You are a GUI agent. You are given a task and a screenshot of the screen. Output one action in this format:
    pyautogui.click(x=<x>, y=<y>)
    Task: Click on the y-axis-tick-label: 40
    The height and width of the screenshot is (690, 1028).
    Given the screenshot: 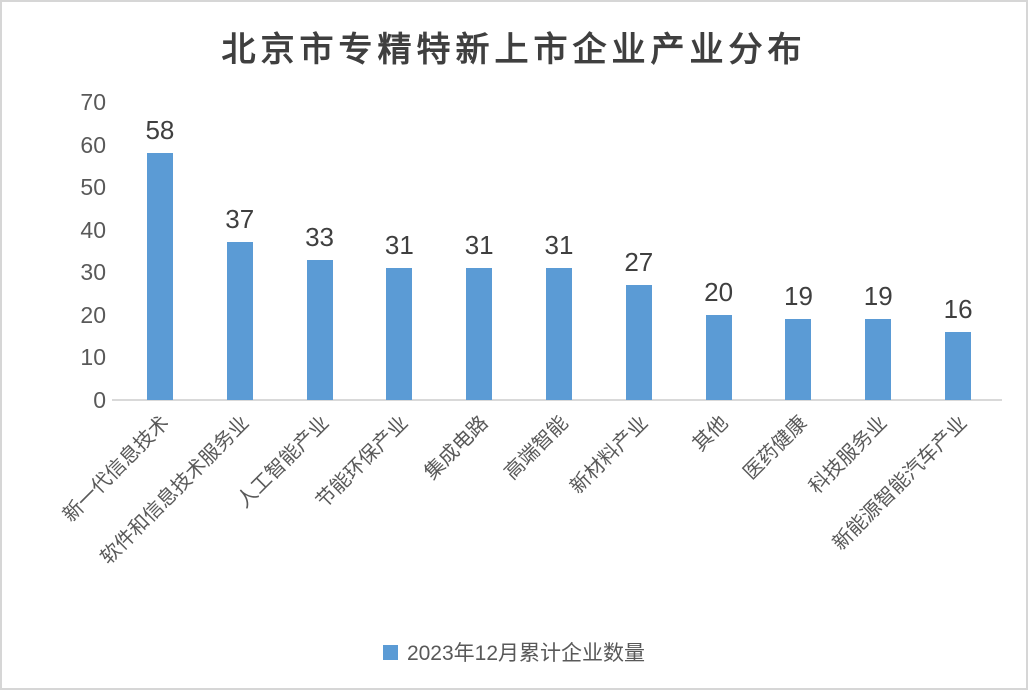 What is the action you would take?
    pyautogui.click(x=93, y=229)
    